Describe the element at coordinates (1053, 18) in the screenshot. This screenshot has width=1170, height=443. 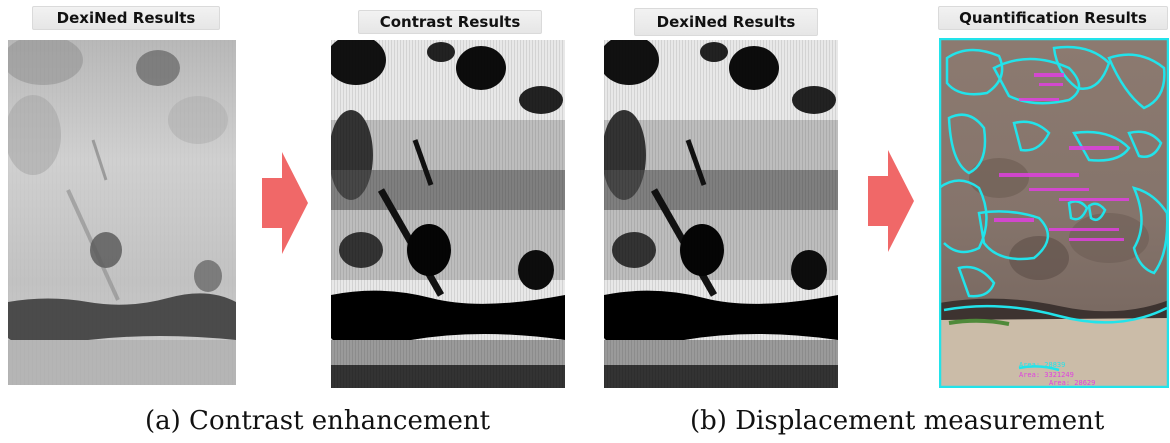
I see `panel-label: Quantification Results` at that location.